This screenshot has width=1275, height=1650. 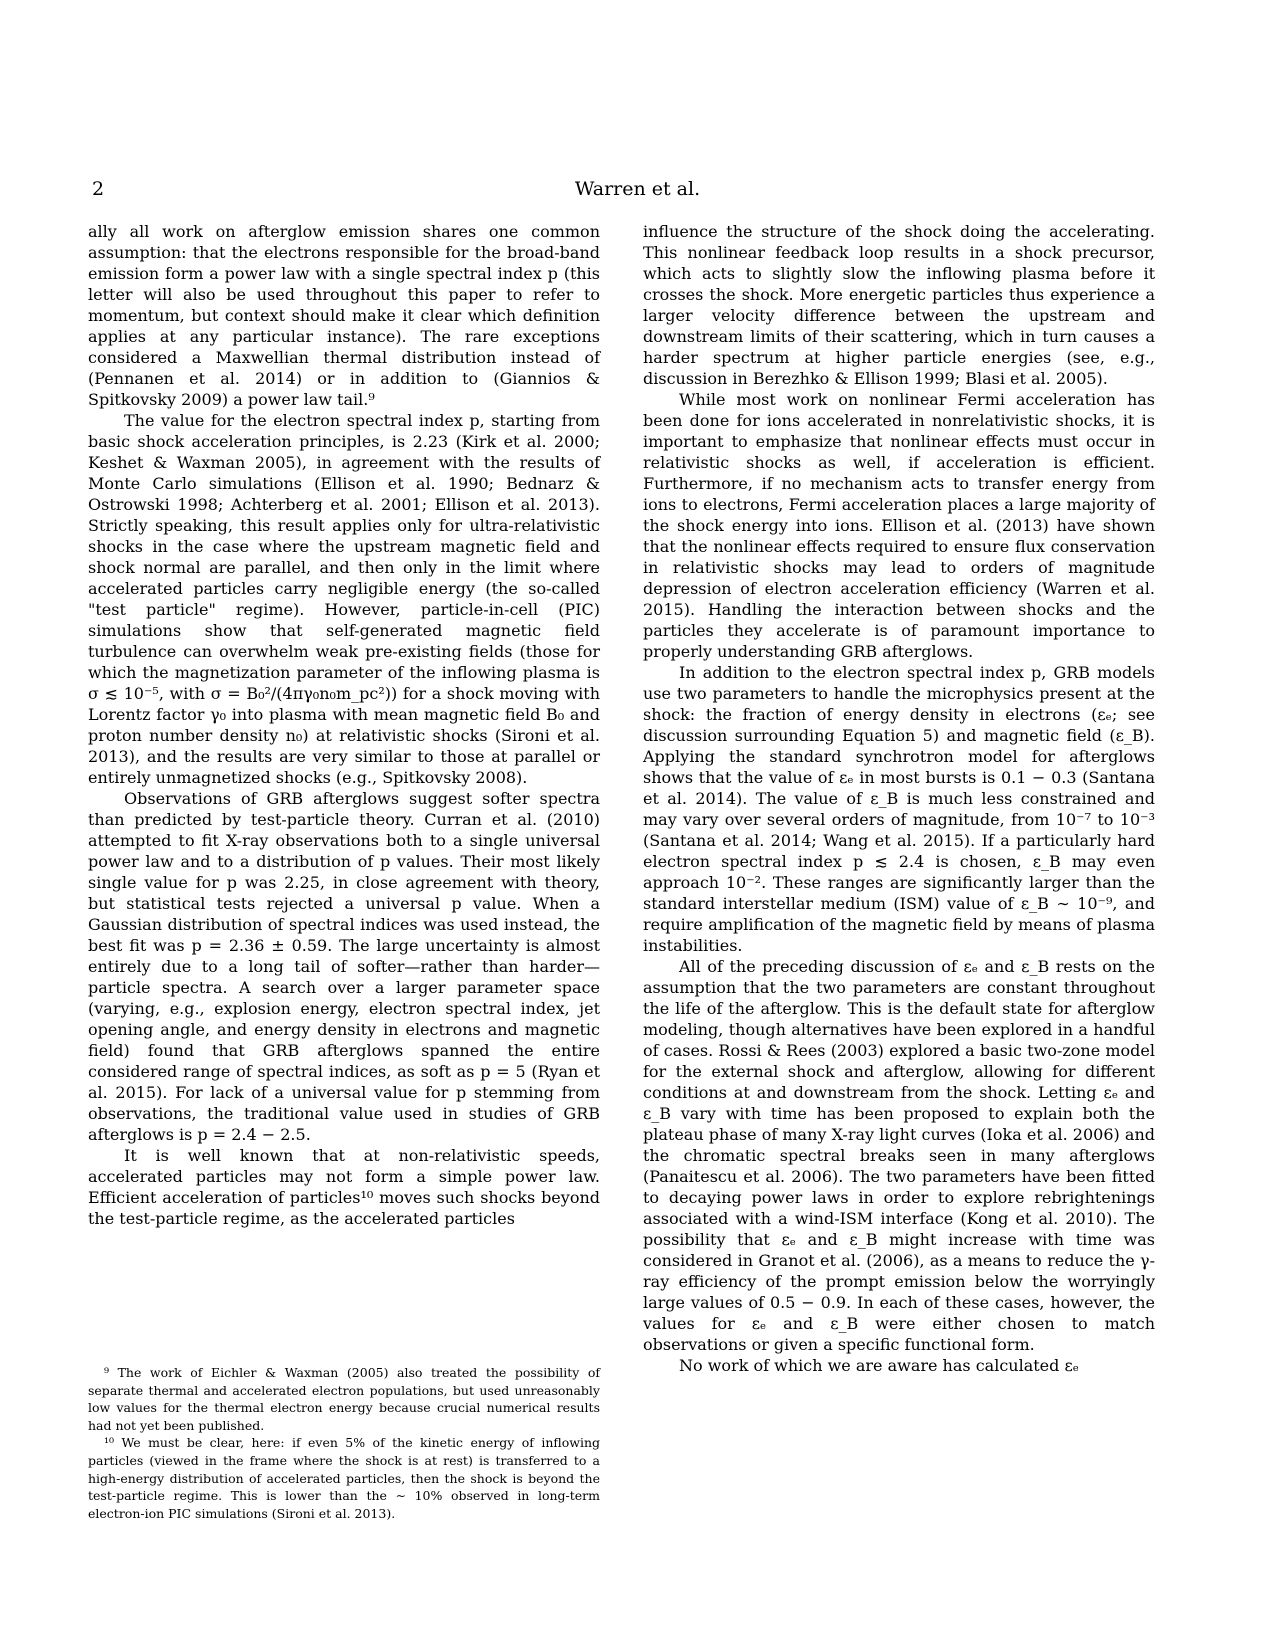 What do you see at coordinates (98, 189) in the screenshot?
I see `page-number: 2` at bounding box center [98, 189].